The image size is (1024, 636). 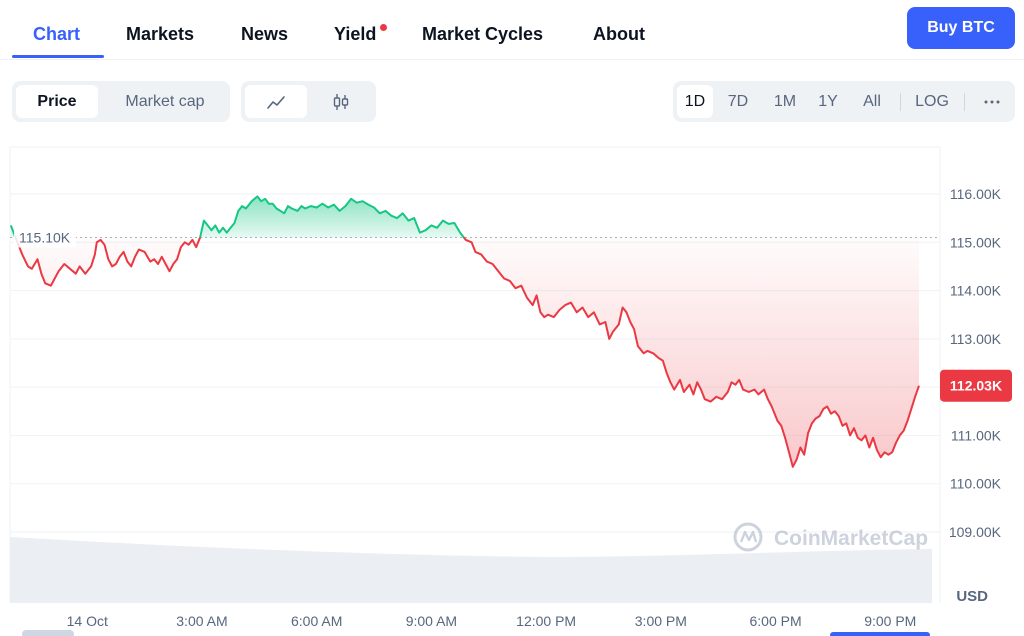 I want to click on tab-news: News, so click(x=265, y=34).